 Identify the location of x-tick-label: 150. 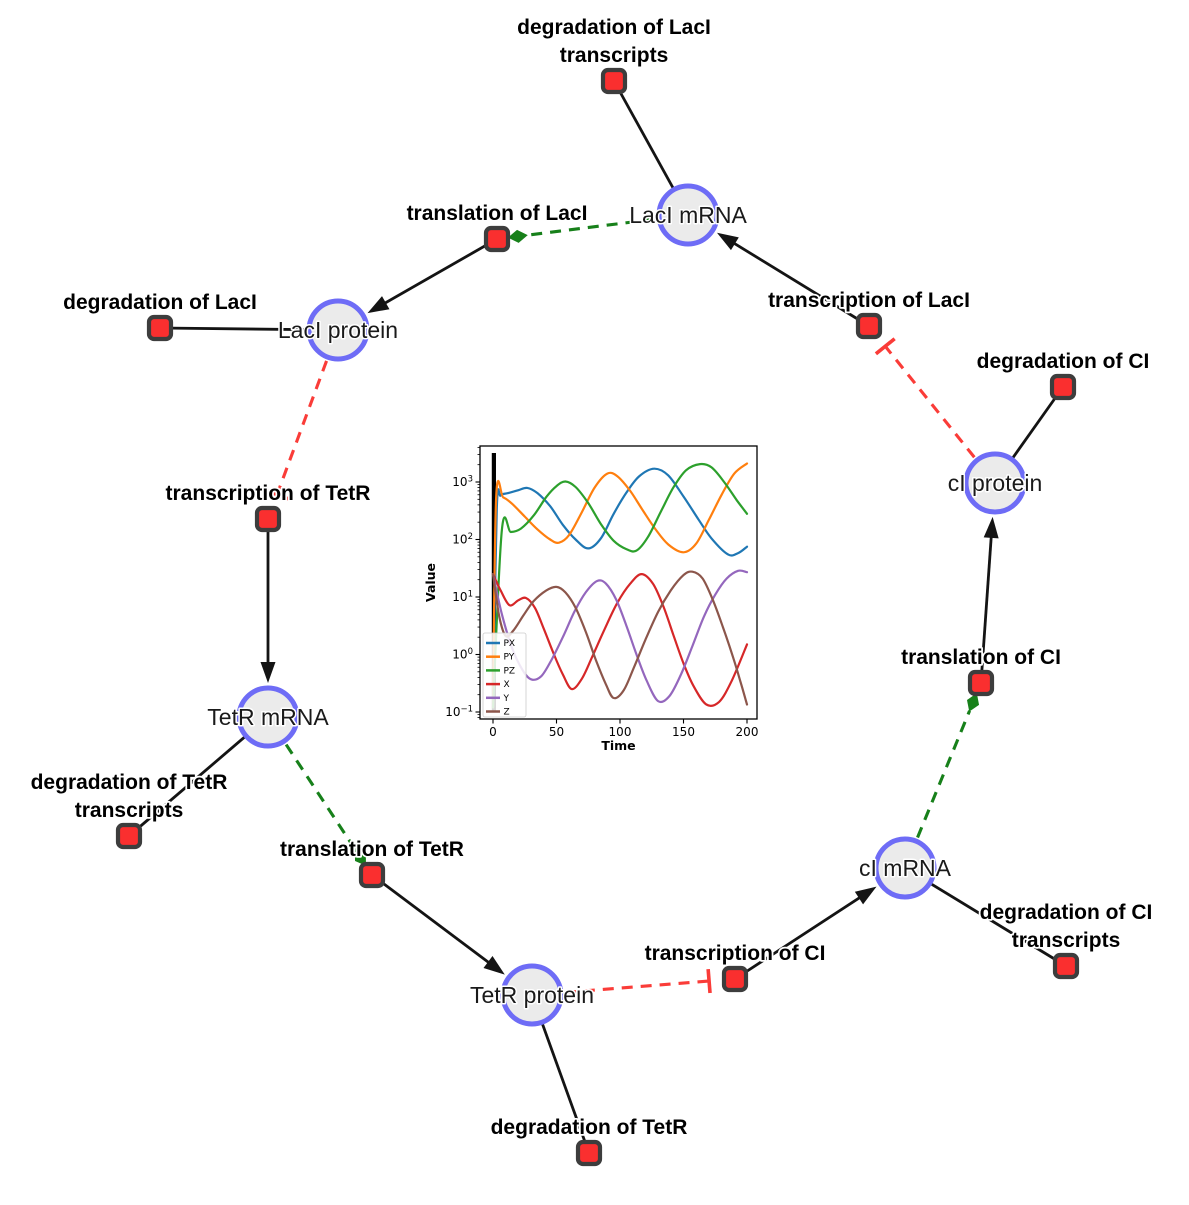
(683, 732).